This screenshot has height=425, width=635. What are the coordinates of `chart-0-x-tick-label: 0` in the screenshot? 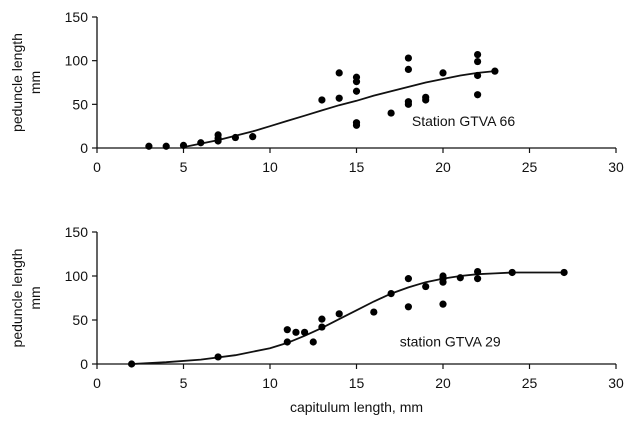 It's located at (97, 167).